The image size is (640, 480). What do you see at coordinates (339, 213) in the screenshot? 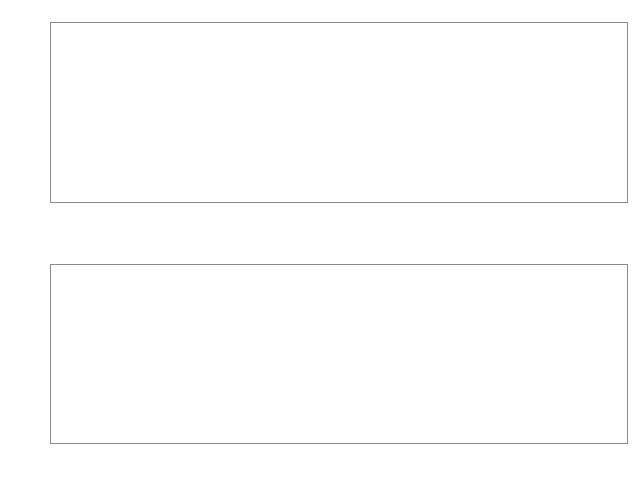
I see `top-x-axis-ticks` at bounding box center [339, 213].